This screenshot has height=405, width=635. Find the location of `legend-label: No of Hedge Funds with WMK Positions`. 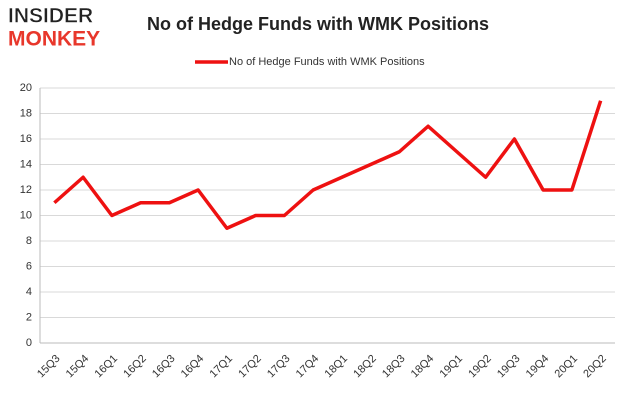

legend-label: No of Hedge Funds with WMK Positions is located at coordinates (327, 62).